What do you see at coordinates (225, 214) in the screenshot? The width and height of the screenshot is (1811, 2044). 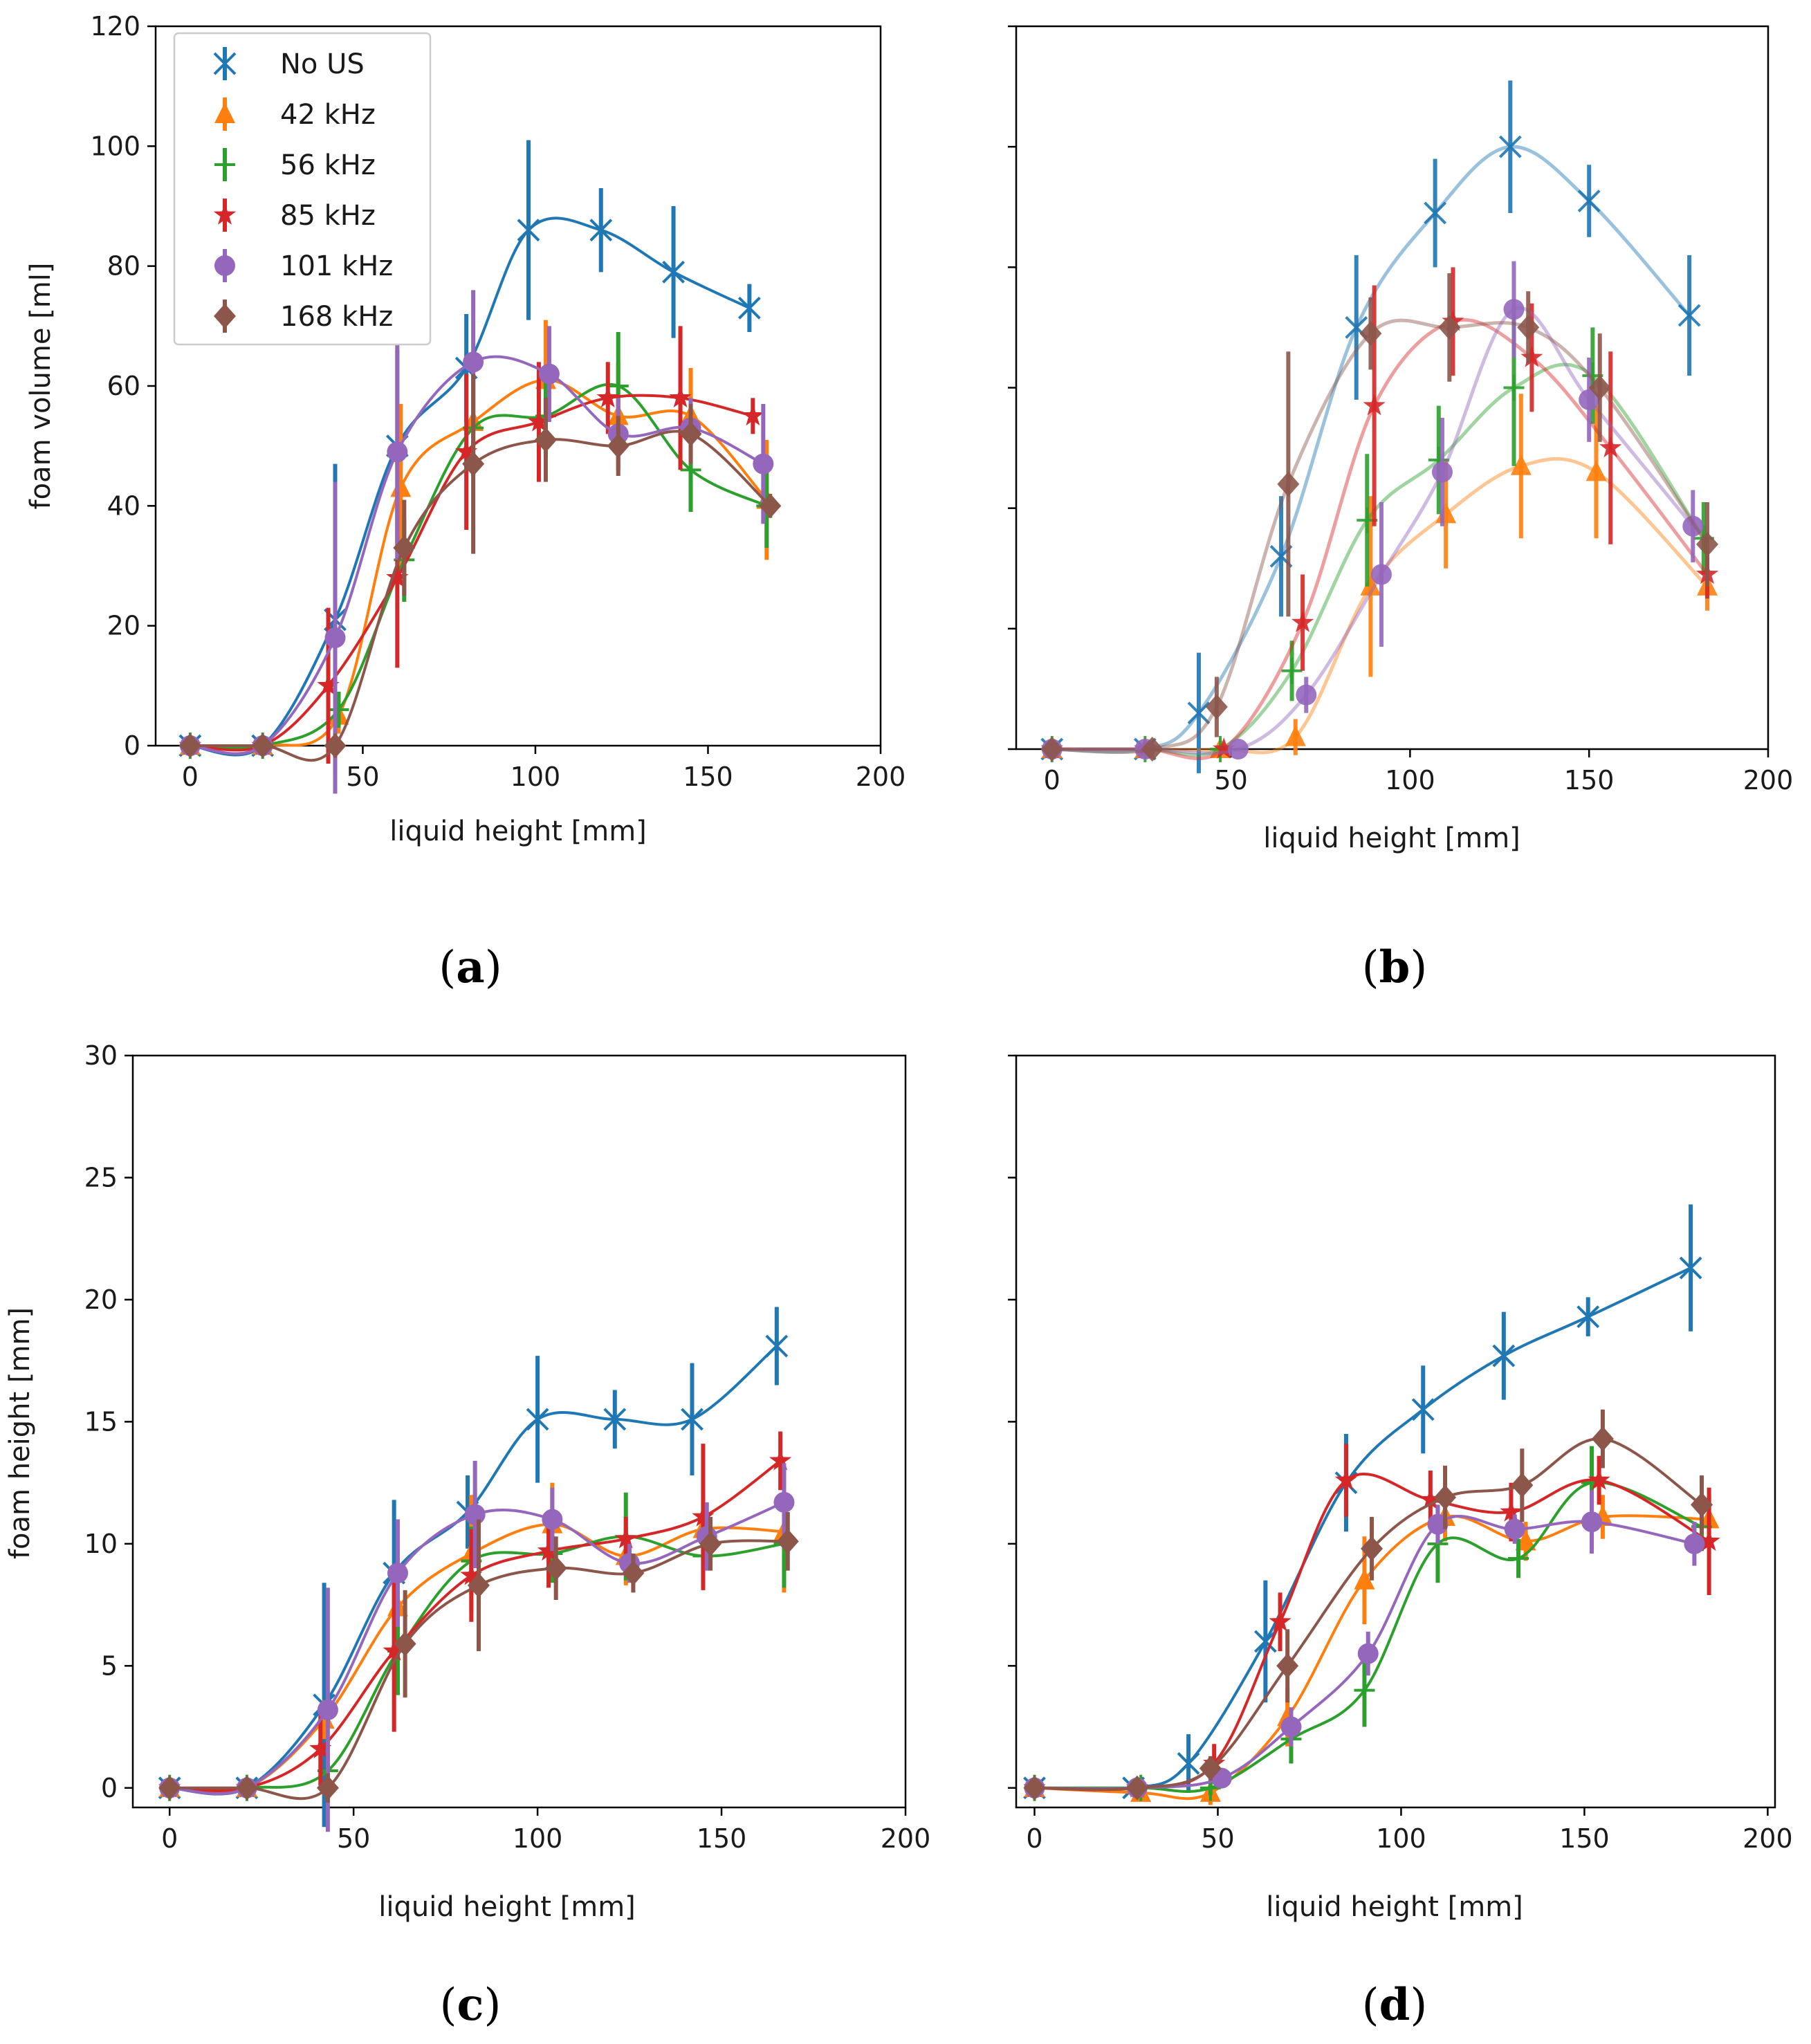 I see `star-icon` at bounding box center [225, 214].